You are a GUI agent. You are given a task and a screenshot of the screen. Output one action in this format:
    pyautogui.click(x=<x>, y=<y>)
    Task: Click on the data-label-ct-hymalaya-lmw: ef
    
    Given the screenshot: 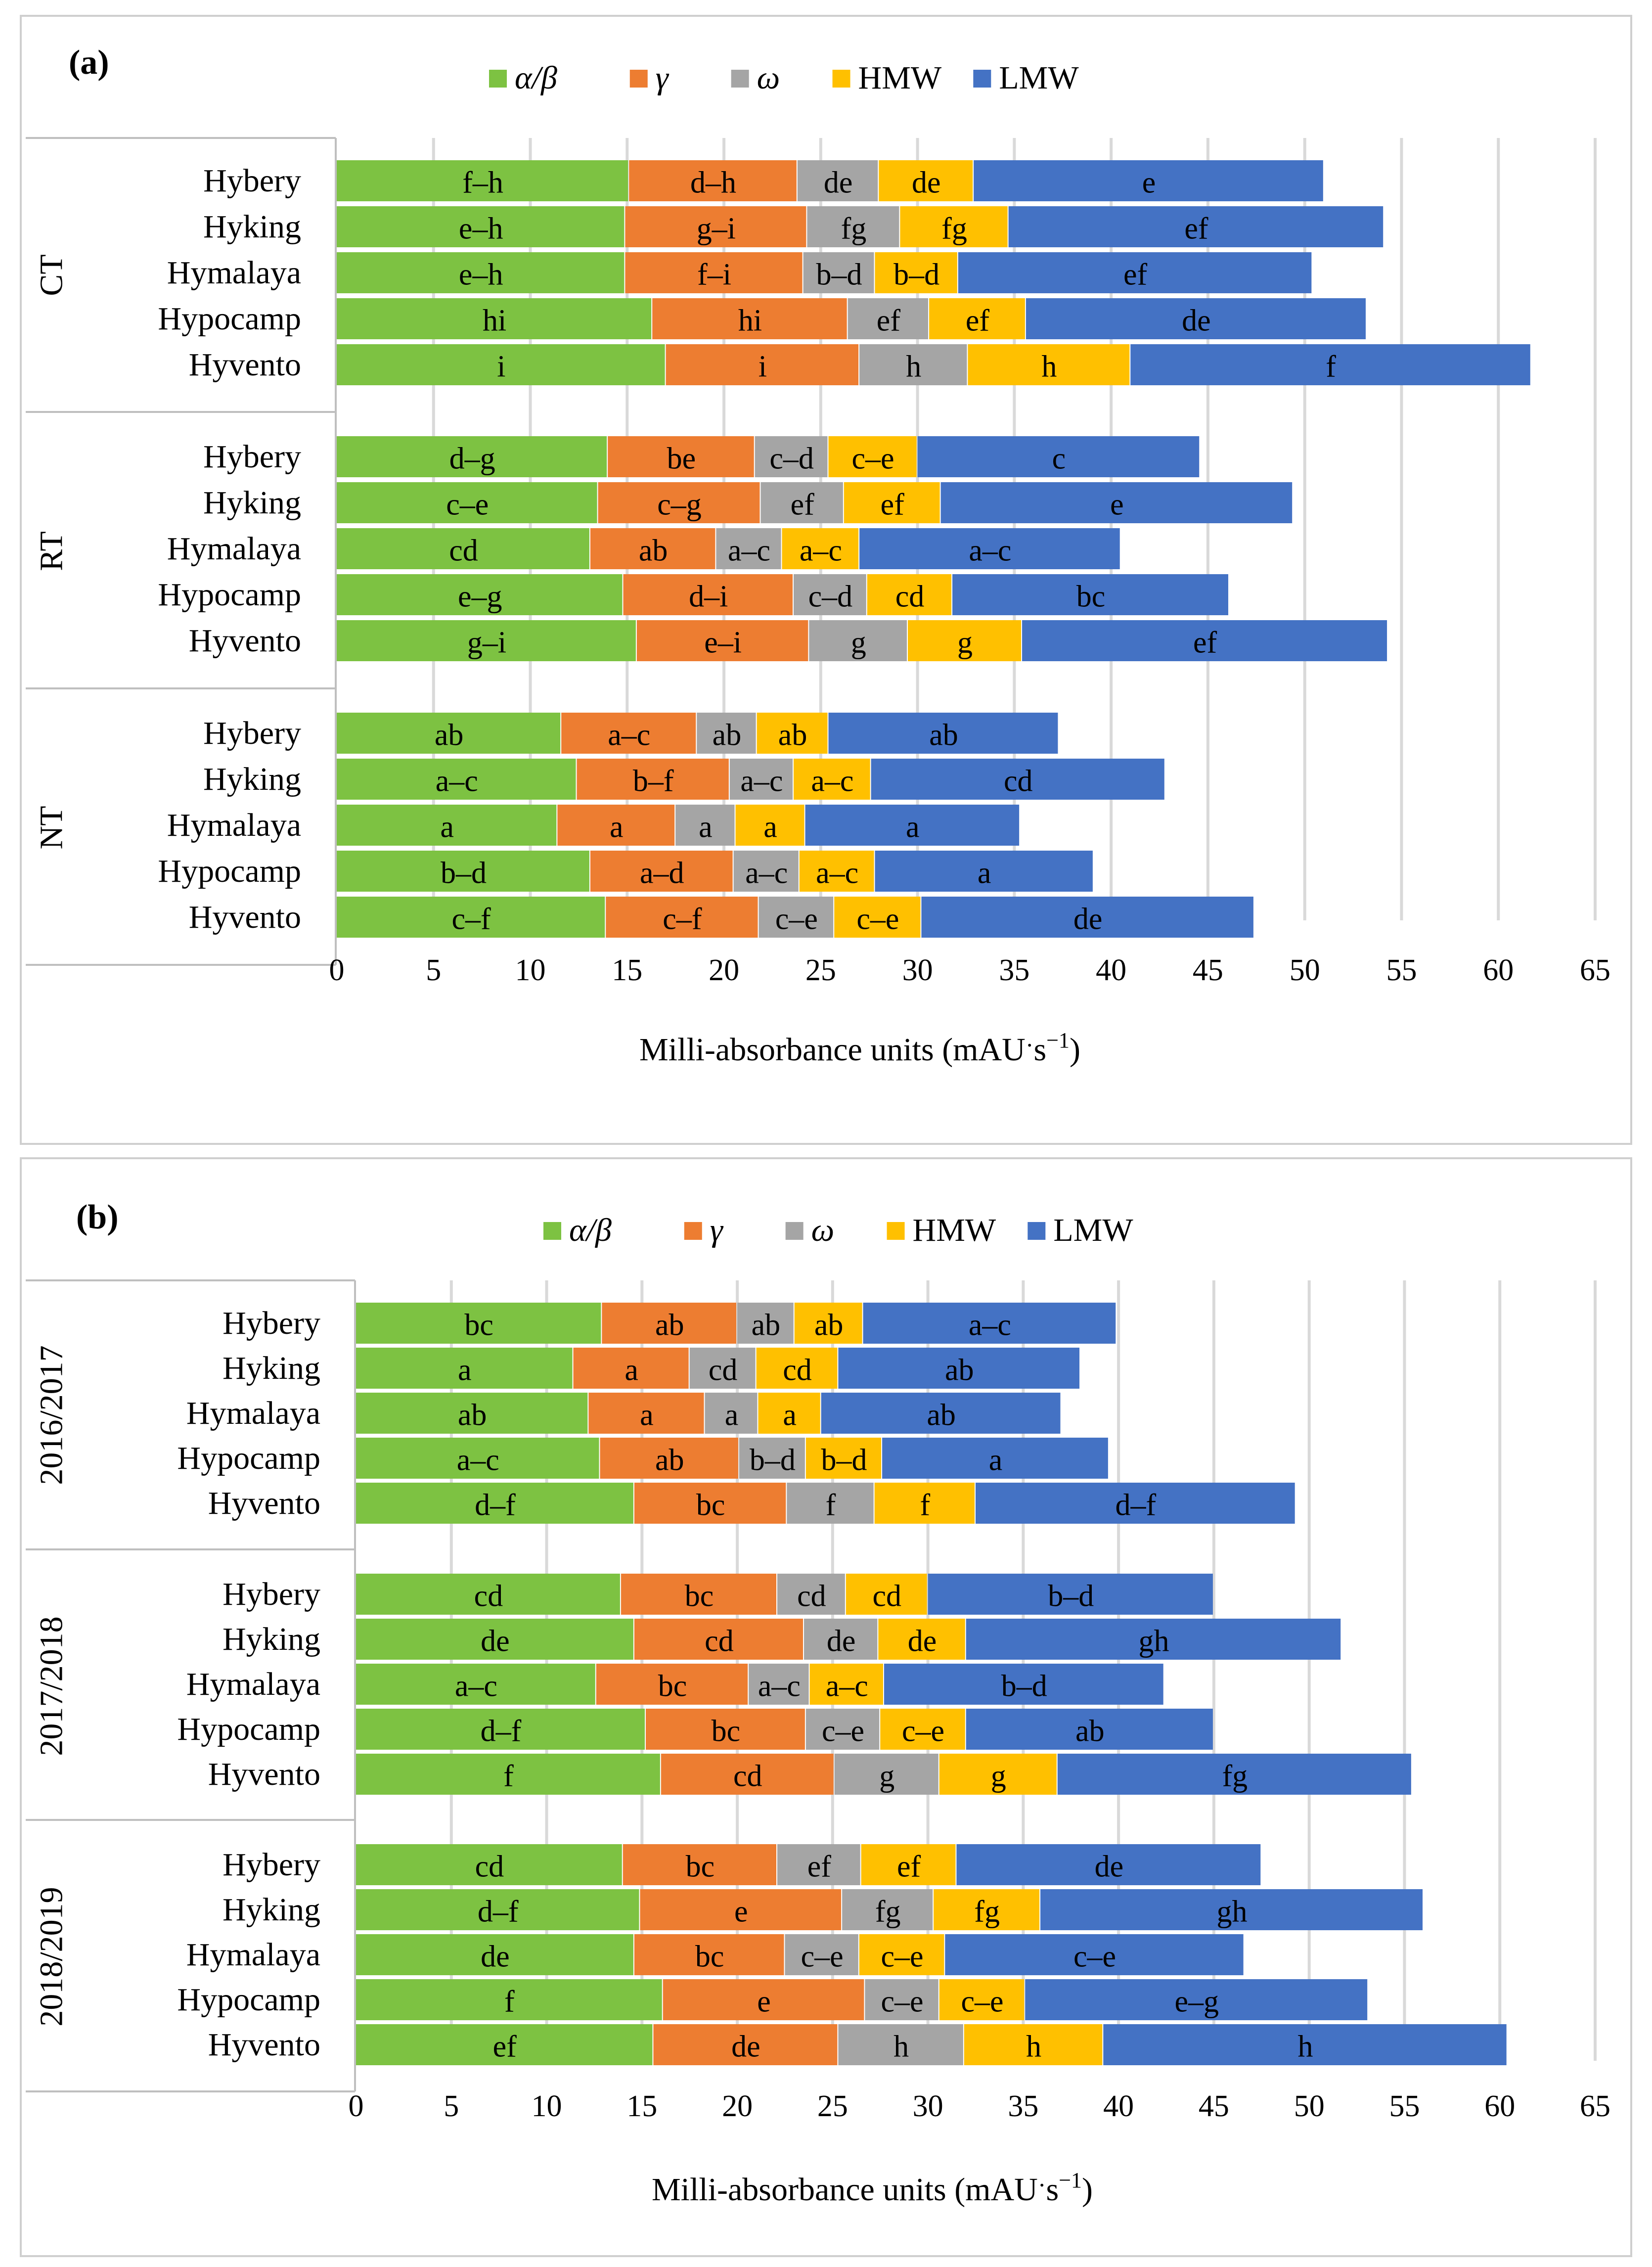 What is the action you would take?
    pyautogui.click(x=1135, y=275)
    